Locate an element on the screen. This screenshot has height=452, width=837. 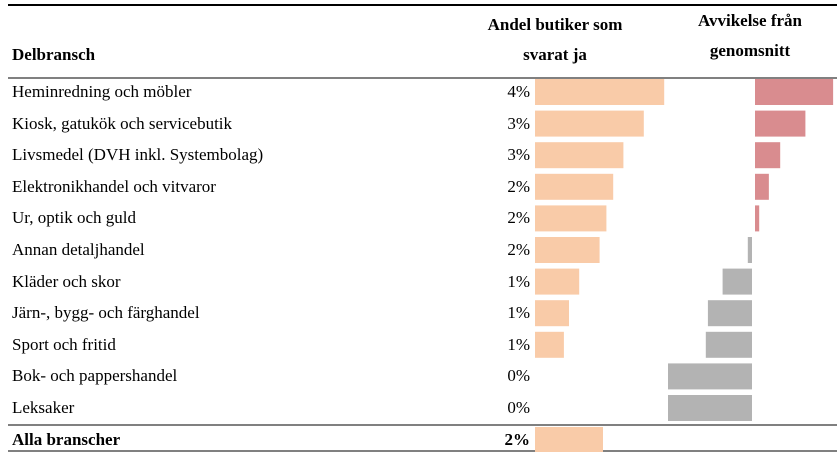
row-name: Sport och fritid is located at coordinates (64, 344).